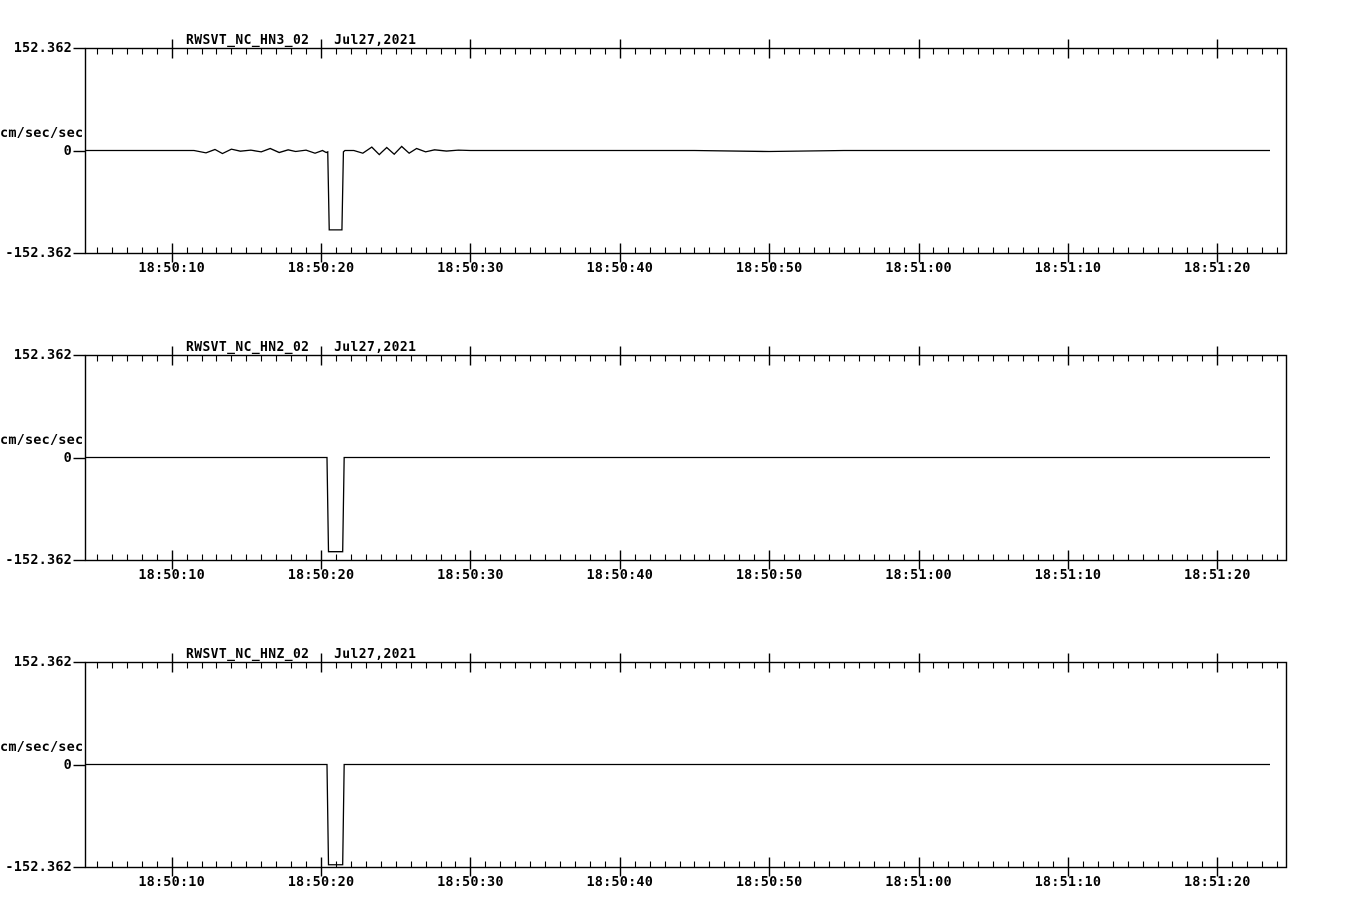  Describe the element at coordinates (301, 654) in the screenshot. I see `panel-title: RWSVT_NC_HNZ_02 Jul27,2021` at that location.